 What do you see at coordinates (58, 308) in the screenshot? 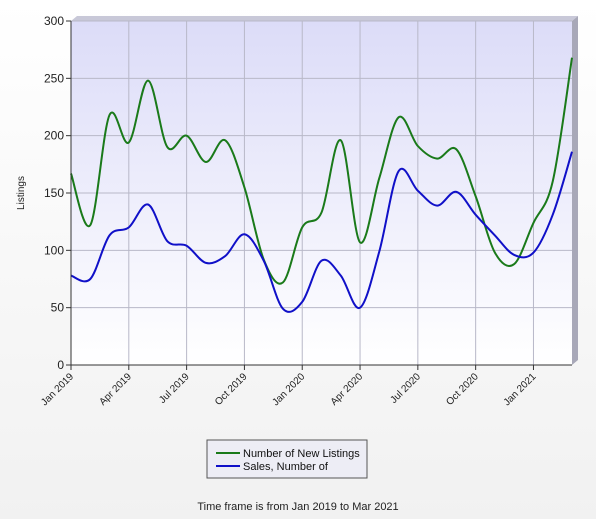
I see `y-tick-label: 50` at bounding box center [58, 308].